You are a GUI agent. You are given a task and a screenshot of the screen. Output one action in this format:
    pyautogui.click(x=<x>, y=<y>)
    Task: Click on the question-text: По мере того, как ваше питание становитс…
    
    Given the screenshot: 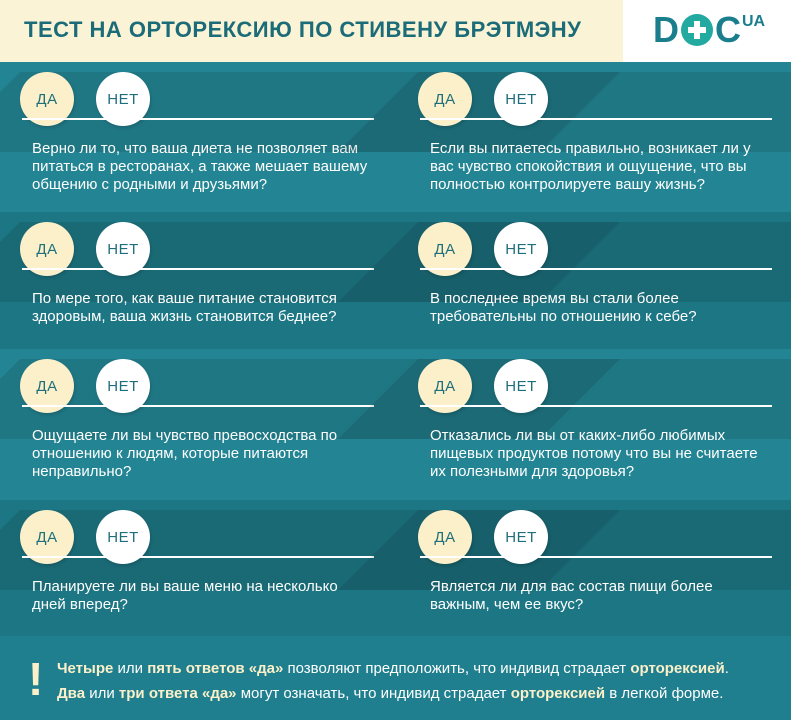 What is the action you would take?
    pyautogui.click(x=184, y=307)
    